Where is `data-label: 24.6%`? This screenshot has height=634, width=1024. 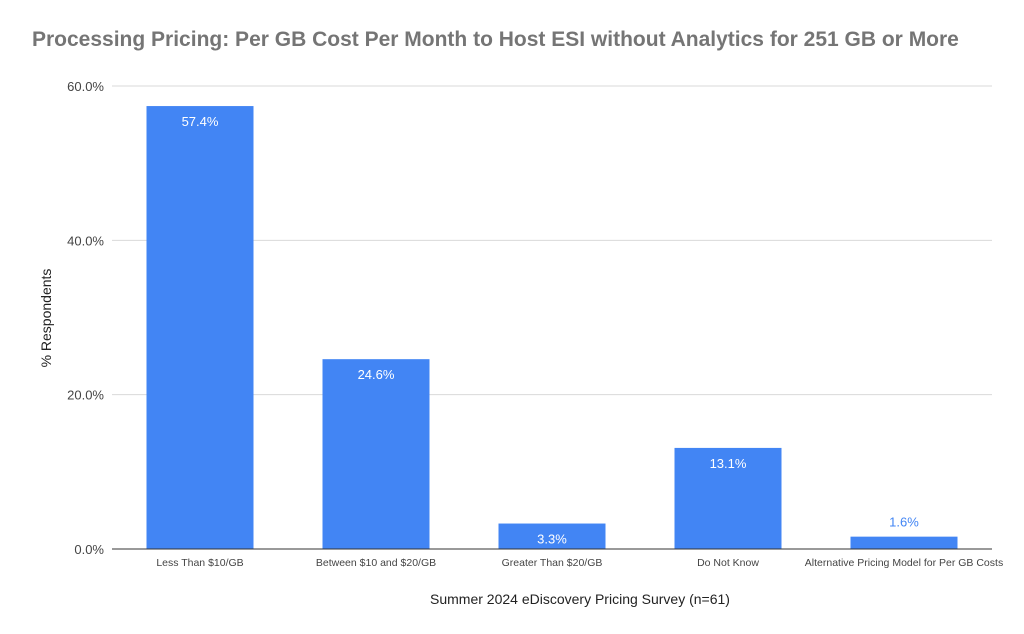 data-label: 24.6% is located at coordinates (376, 374).